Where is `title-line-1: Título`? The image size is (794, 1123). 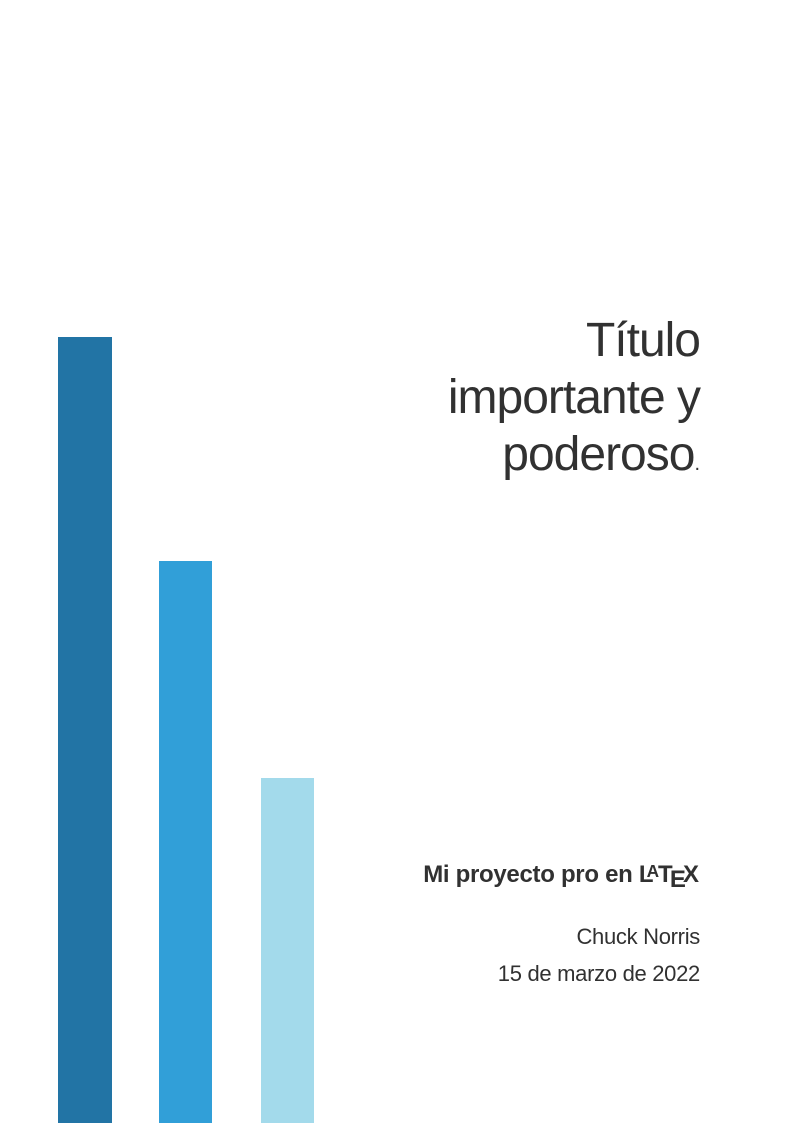
title-line-1: Título is located at coordinates (643, 340).